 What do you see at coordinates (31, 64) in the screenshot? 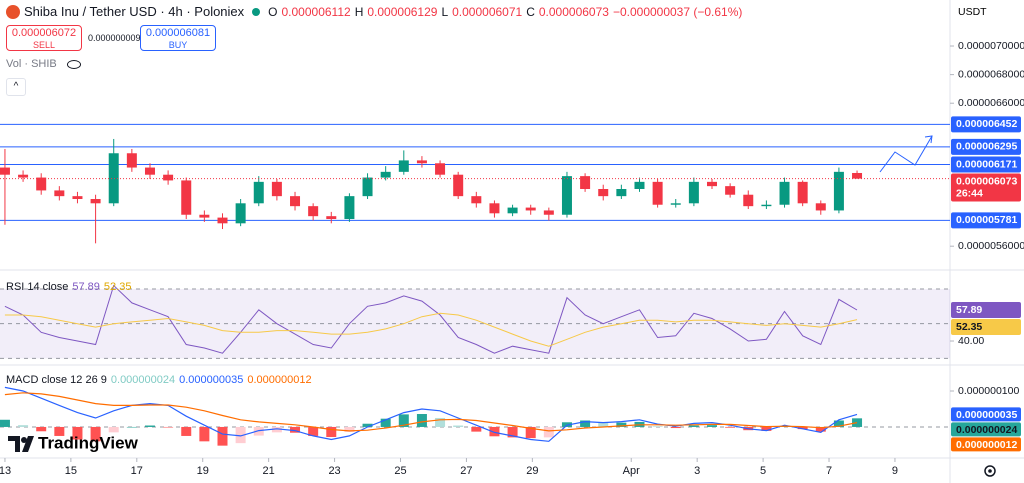
I see `volume-label: Vol · SHIB` at bounding box center [31, 64].